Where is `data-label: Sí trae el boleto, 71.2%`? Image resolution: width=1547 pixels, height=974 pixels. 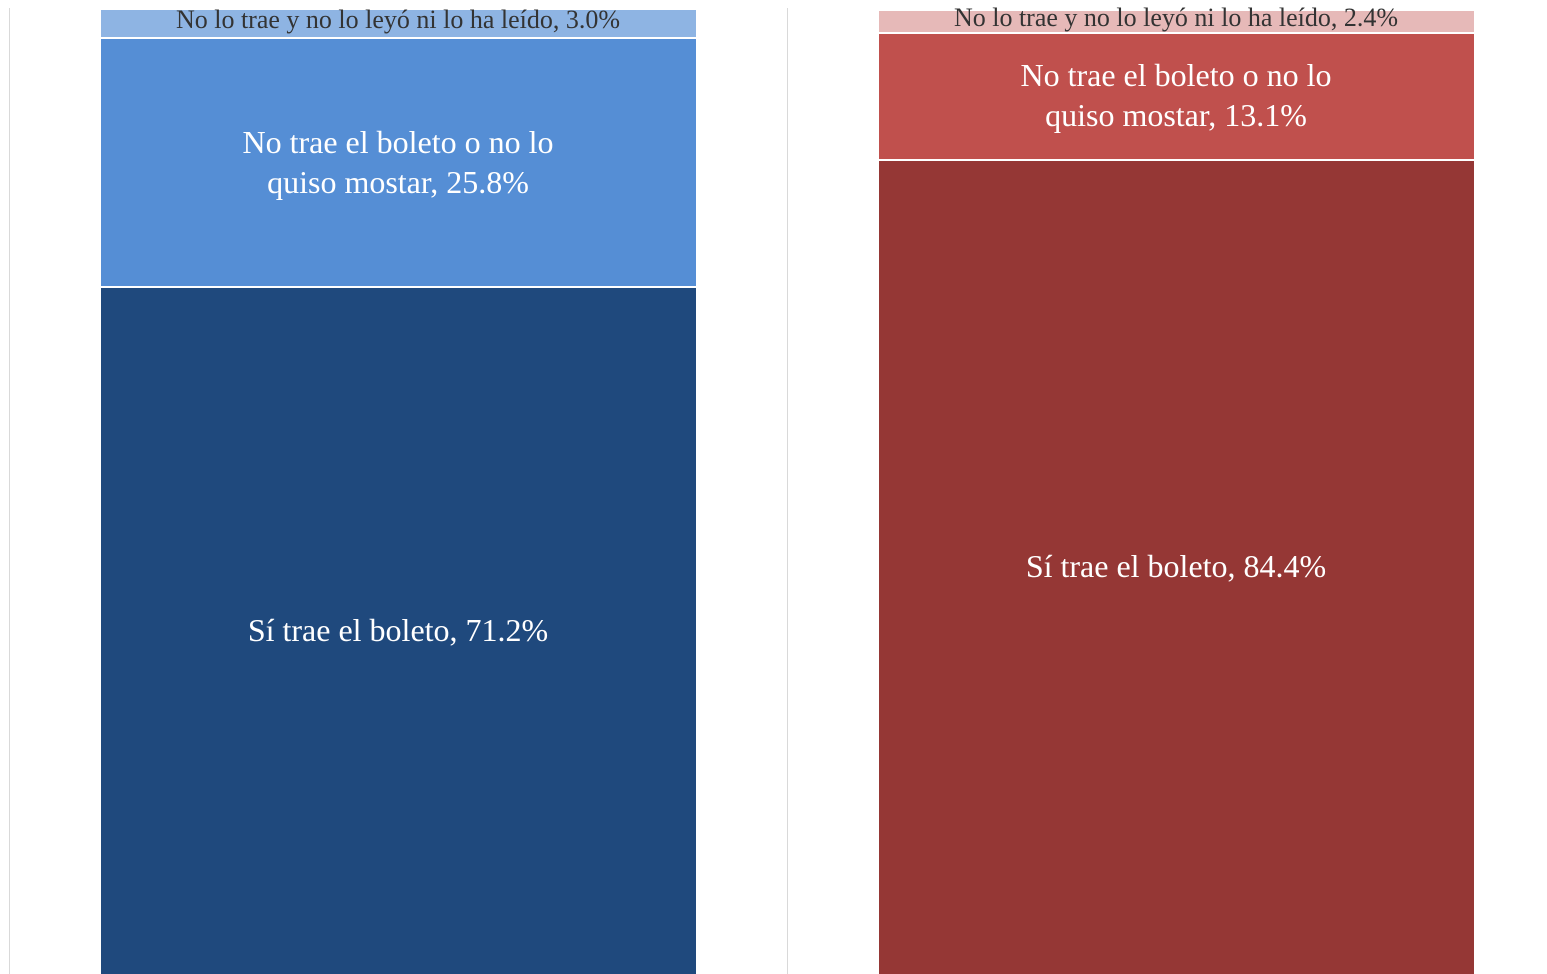 data-label: Sí trae el boleto, 71.2% is located at coordinates (398, 630).